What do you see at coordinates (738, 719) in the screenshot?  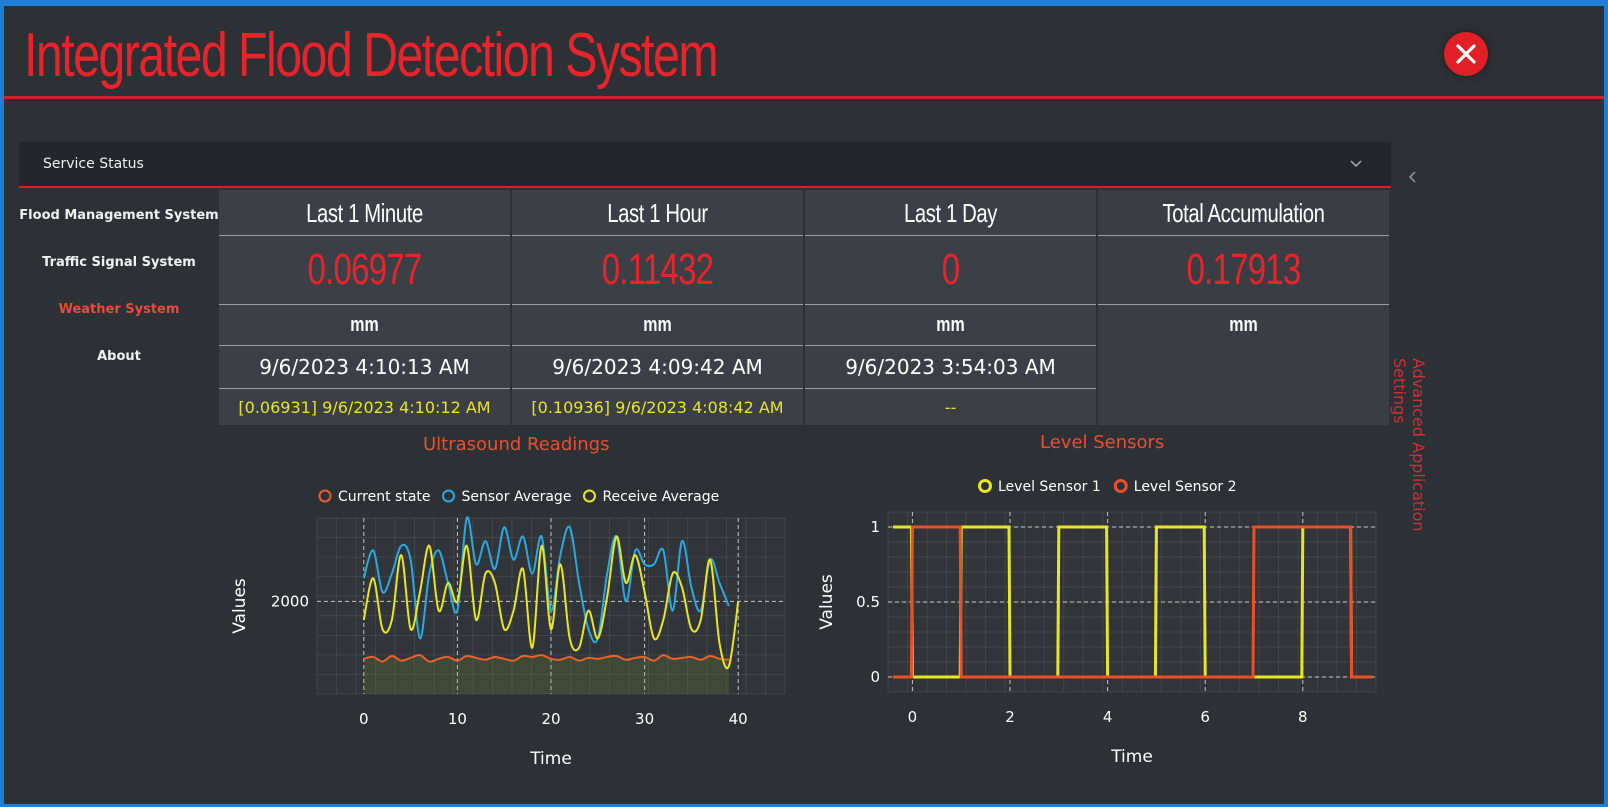 I see `x-tick-label: 40` at bounding box center [738, 719].